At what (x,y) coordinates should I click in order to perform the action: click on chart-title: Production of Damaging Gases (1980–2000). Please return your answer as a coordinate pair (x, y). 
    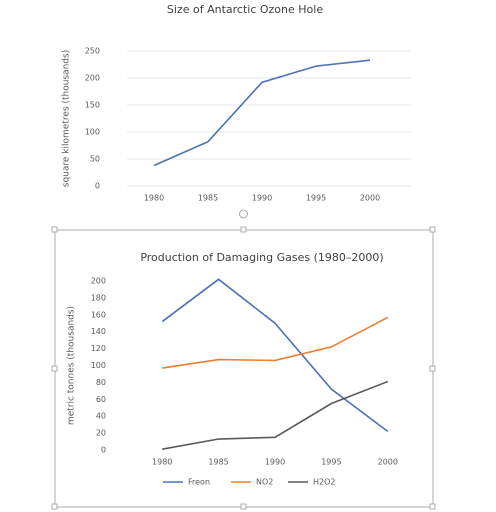
    Looking at the image, I should click on (261, 257).